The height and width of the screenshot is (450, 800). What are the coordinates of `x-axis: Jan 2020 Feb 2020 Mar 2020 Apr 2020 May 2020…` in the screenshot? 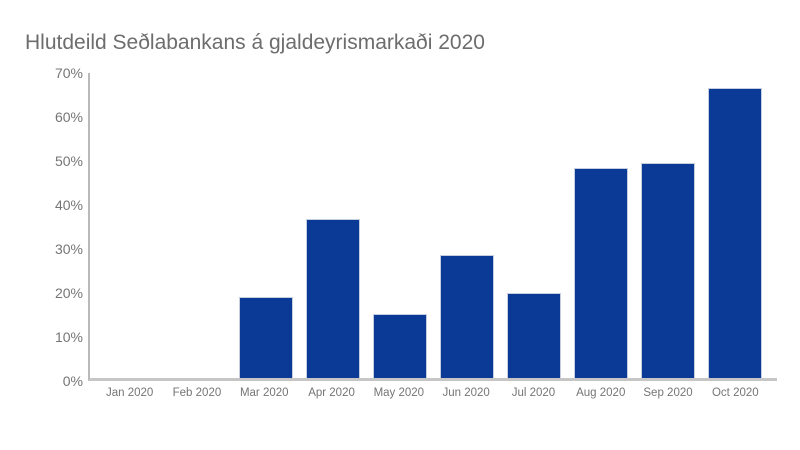 It's located at (432, 393).